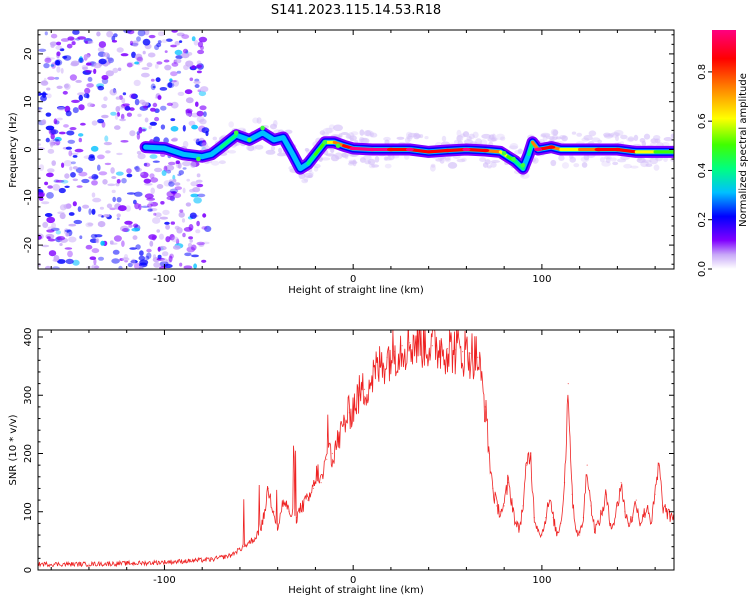  What do you see at coordinates (28, 245) in the screenshot?
I see `y-tick-label: -20` at bounding box center [28, 245].